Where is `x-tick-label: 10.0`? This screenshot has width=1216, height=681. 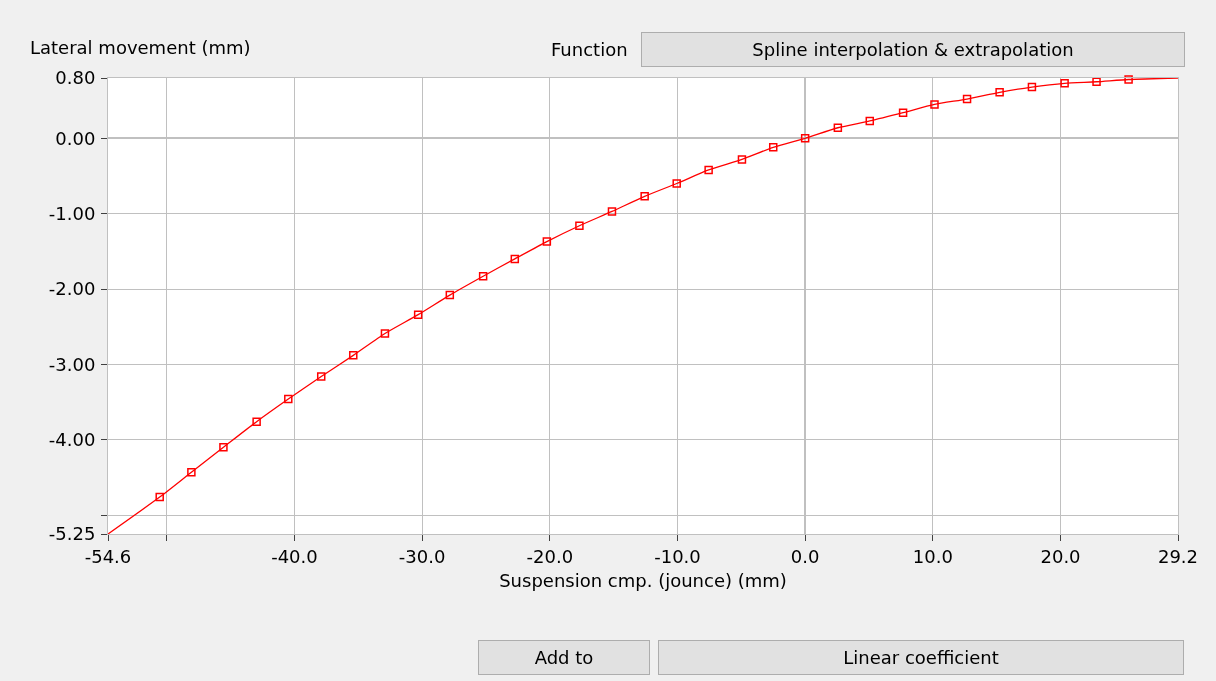 x-tick-label: 10.0 is located at coordinates (932, 556).